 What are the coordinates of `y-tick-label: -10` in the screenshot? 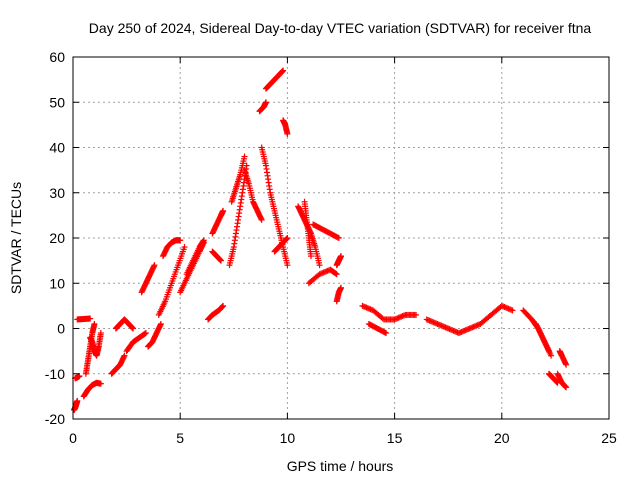 It's located at (55, 374).